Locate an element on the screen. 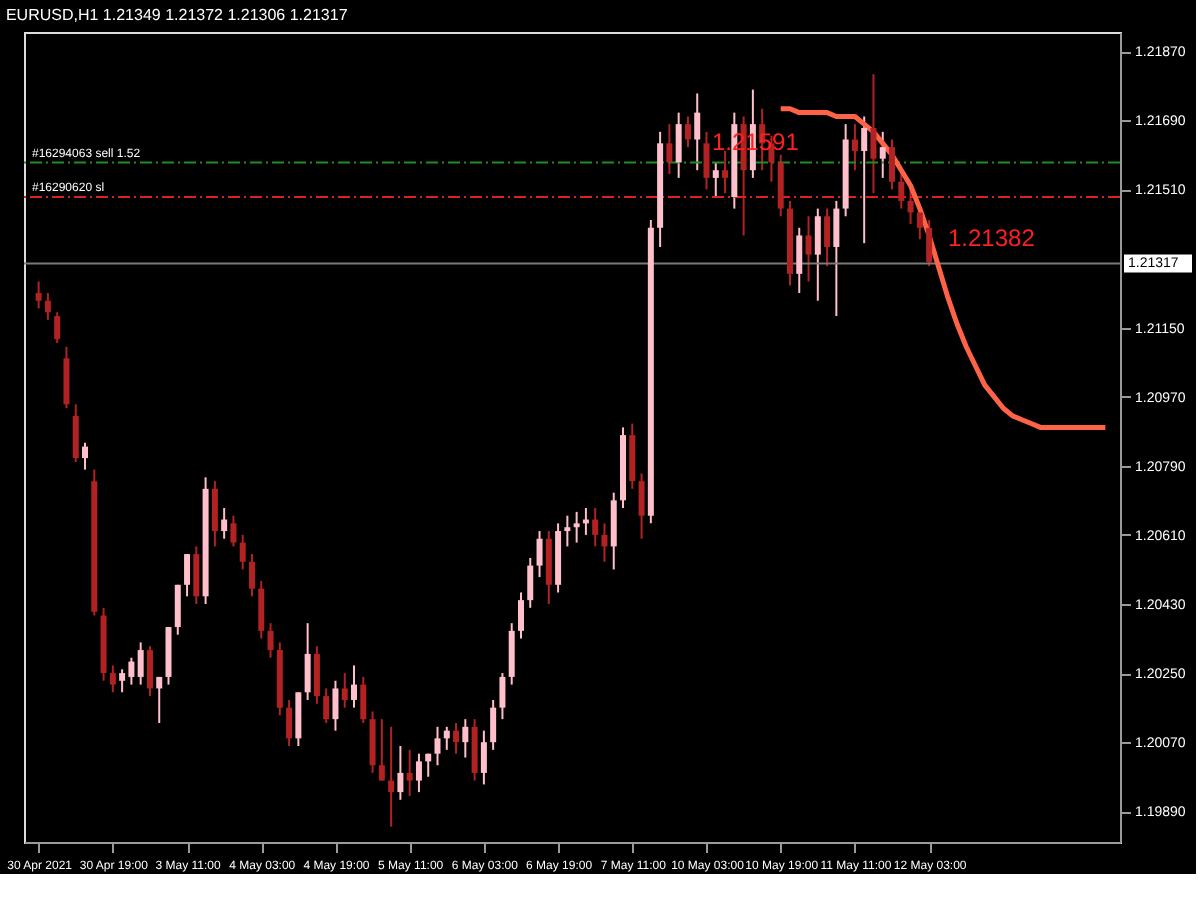  annotation: 1.21382 is located at coordinates (992, 238).